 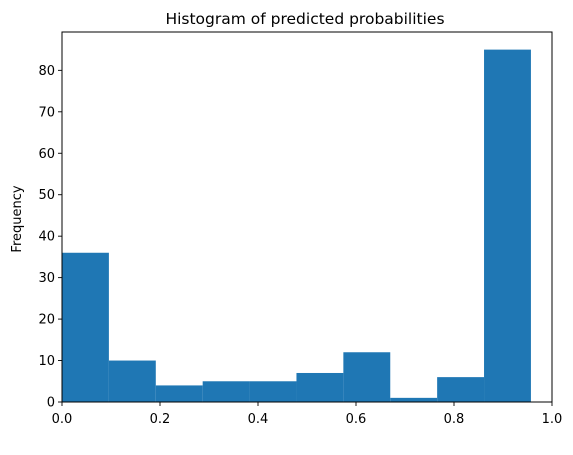 I want to click on y-tick-label: 0, so click(x=51, y=403).